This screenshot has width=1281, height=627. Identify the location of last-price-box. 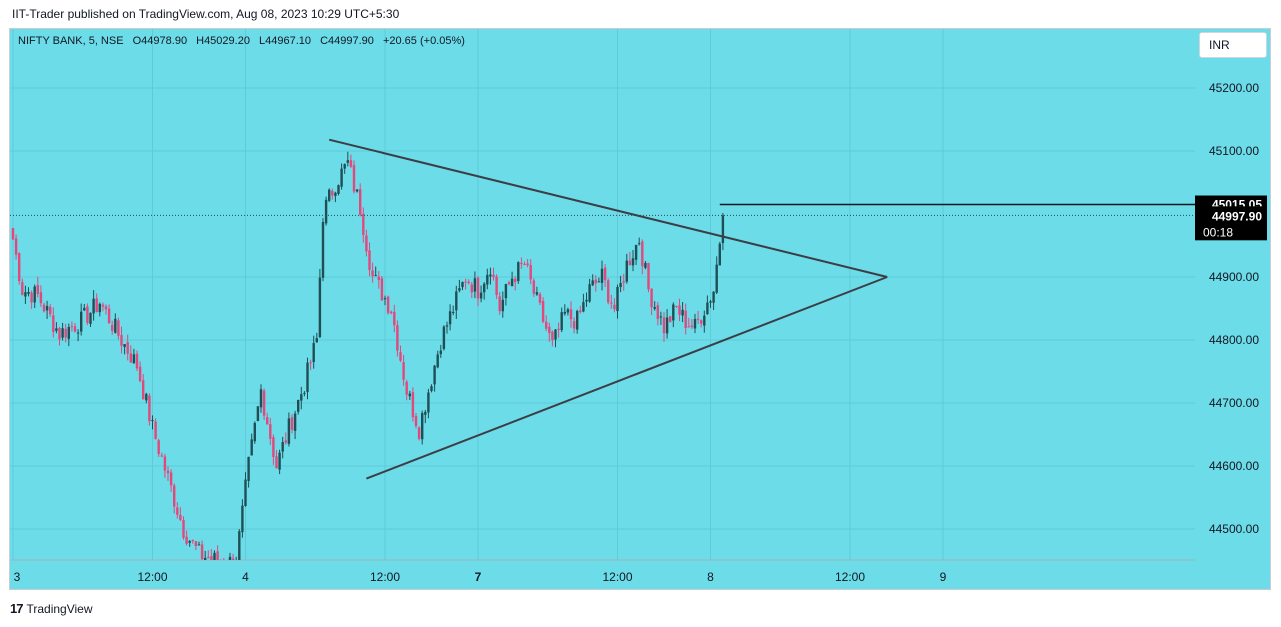
(1231, 223).